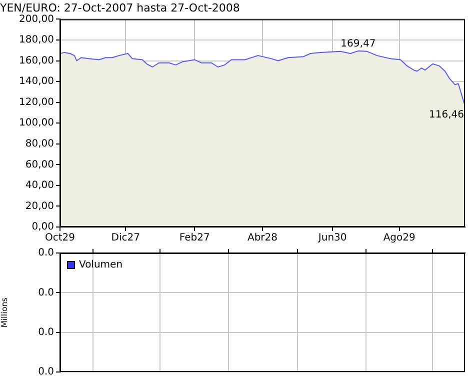 Image resolution: width=470 pixels, height=380 pixels. Describe the element at coordinates (36, 60) in the screenshot. I see `y-tick-label: 160,00` at that location.